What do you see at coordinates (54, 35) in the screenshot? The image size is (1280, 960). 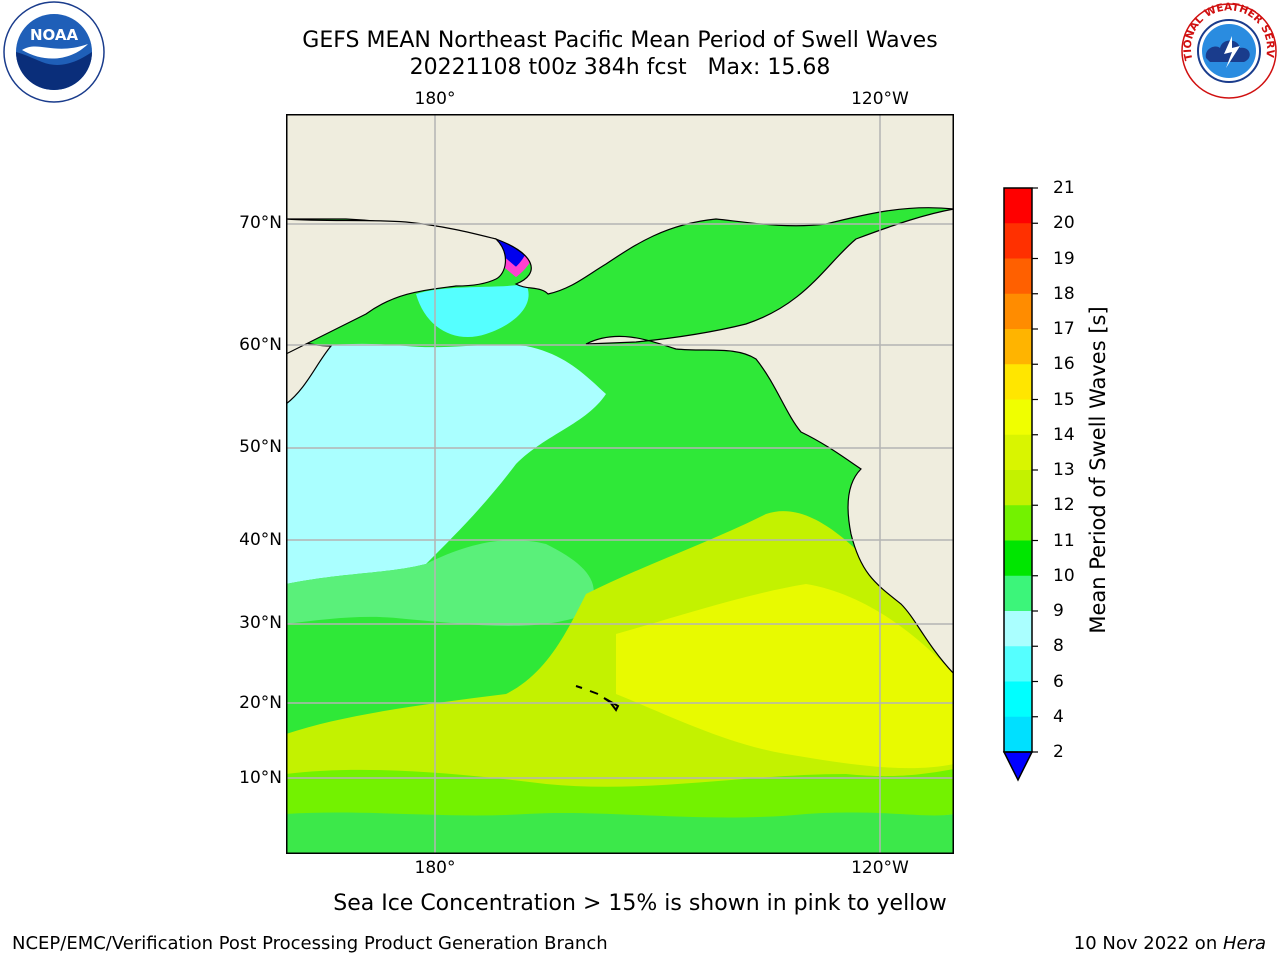 I see `svg-text: NOAA` at bounding box center [54, 35].